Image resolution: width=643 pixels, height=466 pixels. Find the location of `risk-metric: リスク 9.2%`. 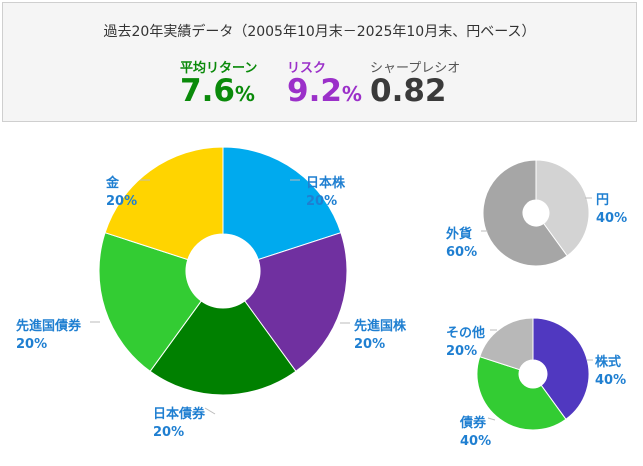

risk-metric: リスク 9.2% is located at coordinates (324, 82).